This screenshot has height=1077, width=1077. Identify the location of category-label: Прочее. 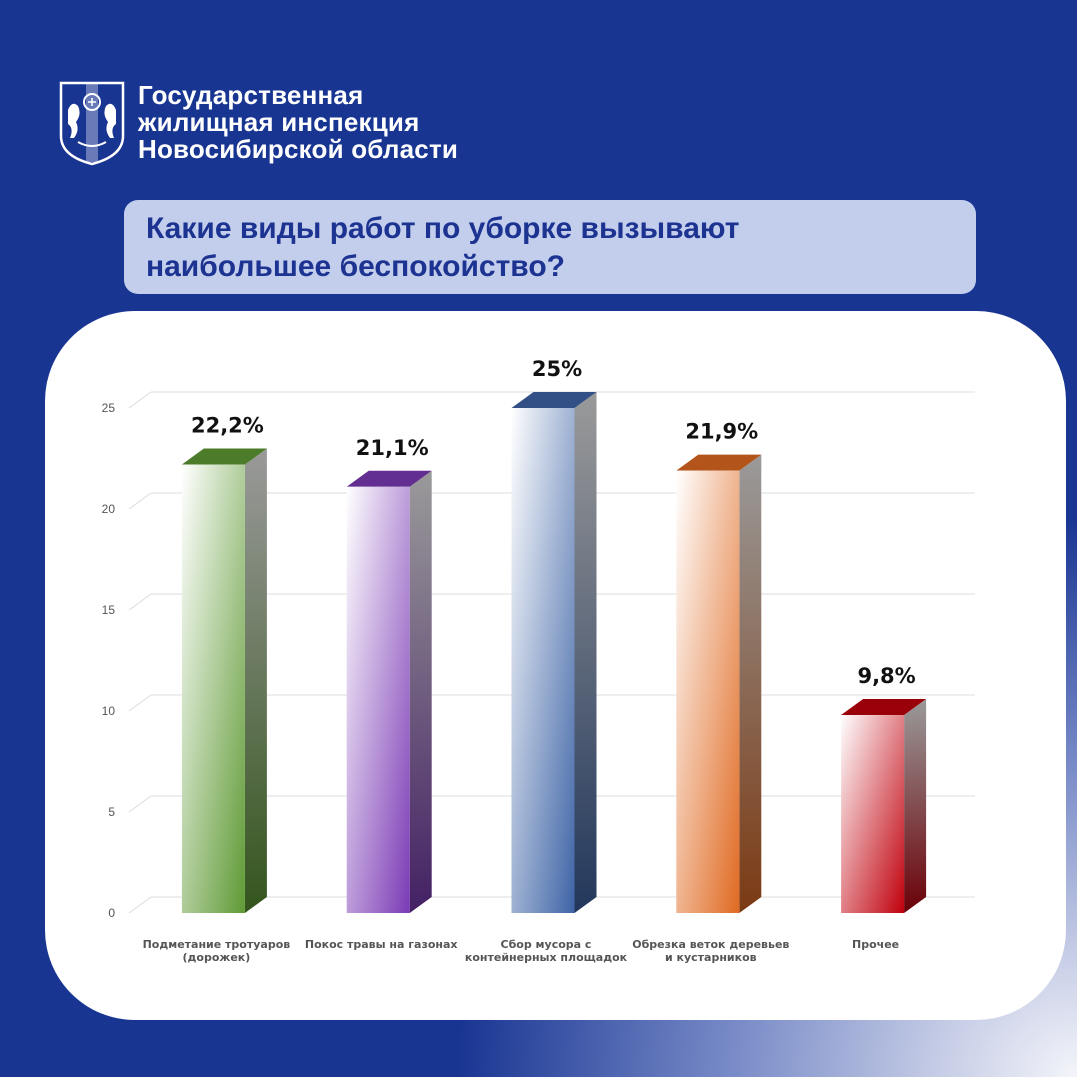
(875, 944).